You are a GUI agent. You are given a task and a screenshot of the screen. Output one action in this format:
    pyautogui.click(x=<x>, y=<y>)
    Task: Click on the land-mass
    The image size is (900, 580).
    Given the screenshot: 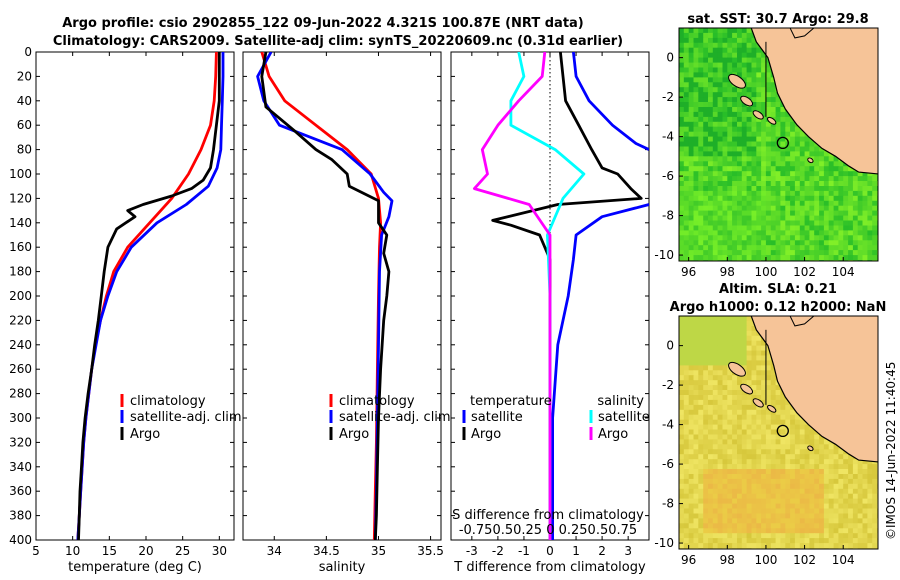 What is the action you would take?
    pyautogui.click(x=802, y=321)
    